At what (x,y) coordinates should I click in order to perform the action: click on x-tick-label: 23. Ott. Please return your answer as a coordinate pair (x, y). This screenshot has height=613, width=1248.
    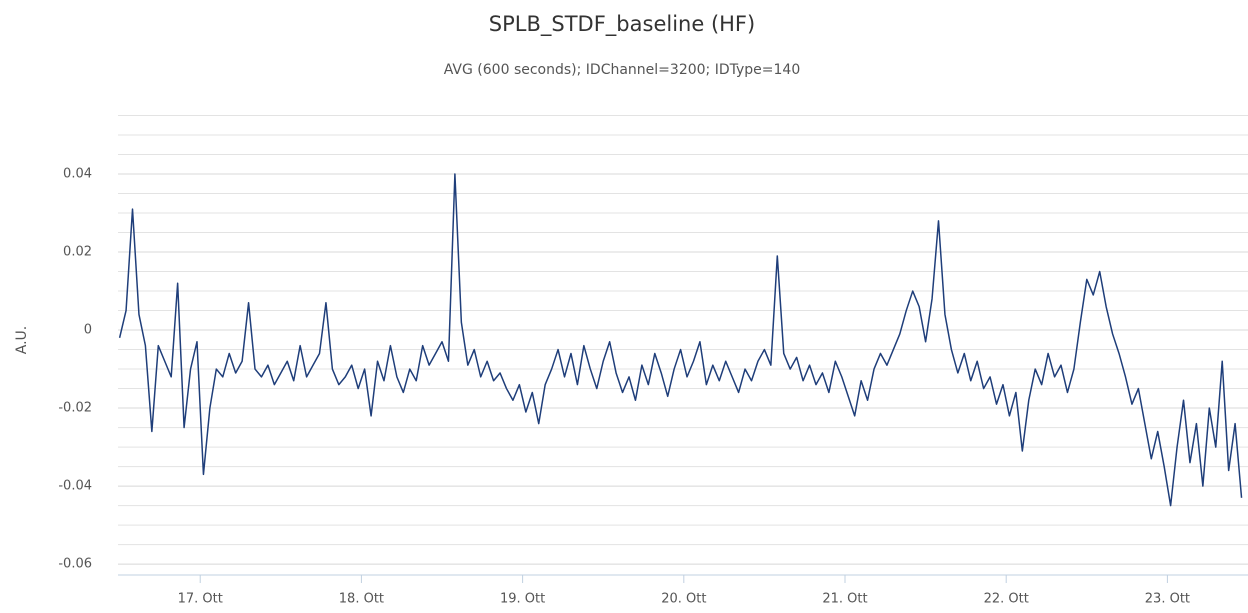
    Looking at the image, I should click on (1167, 599).